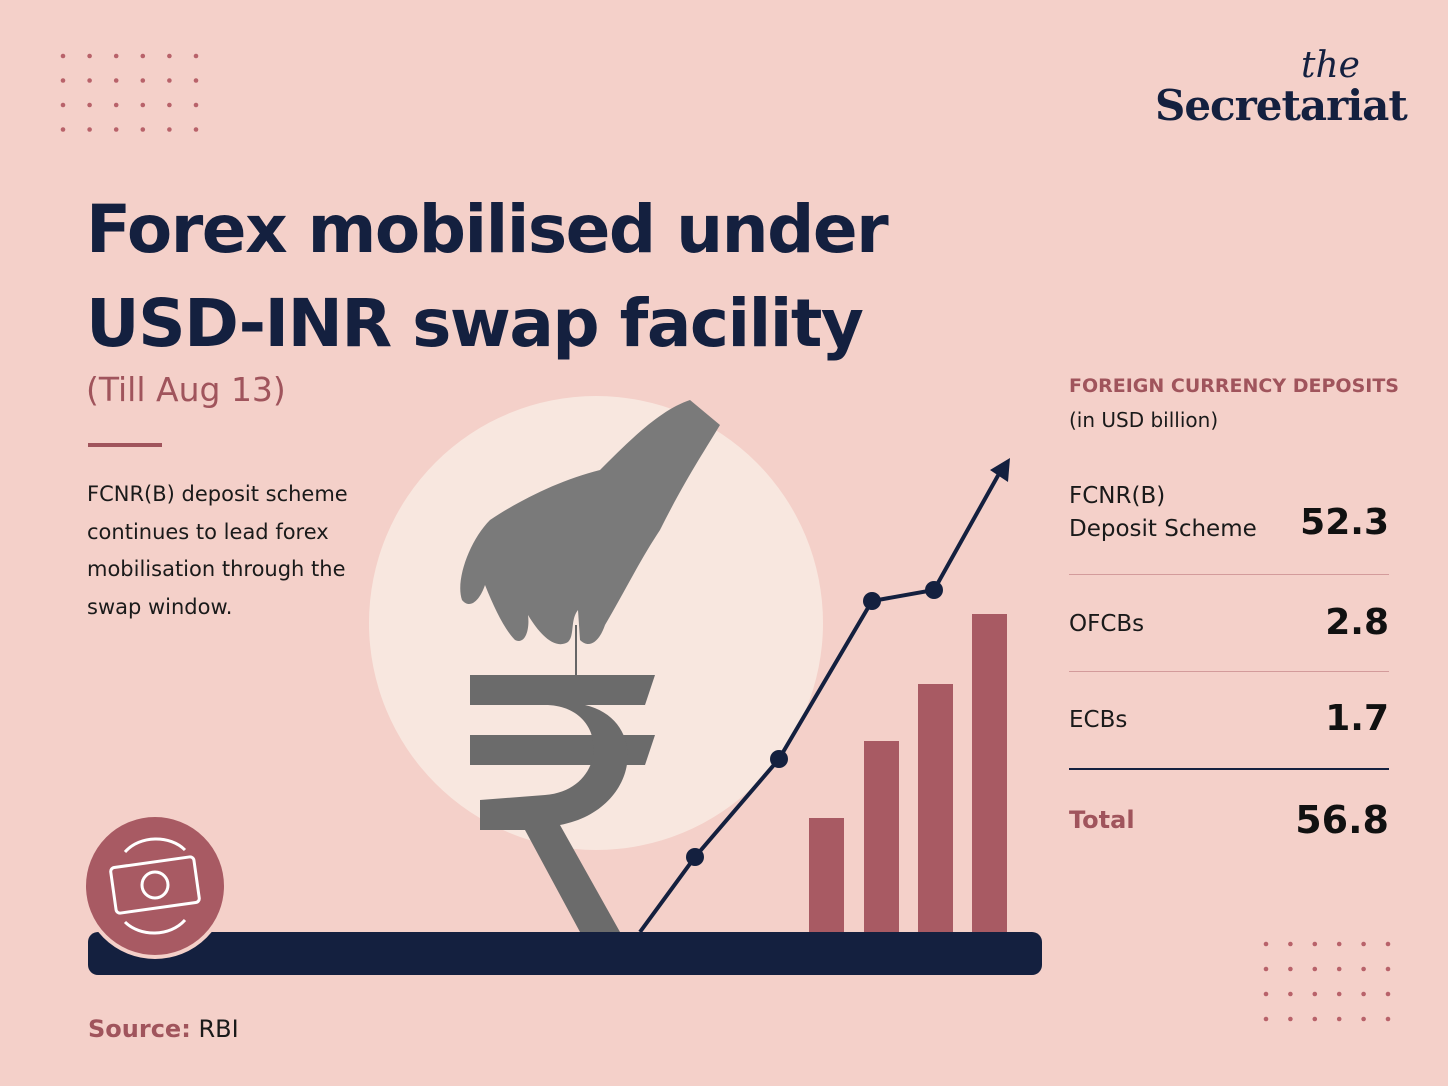 The width and height of the screenshot is (1448, 1086). What do you see at coordinates (1163, 513) in the screenshot?
I see `row-label: FCNR(B) Deposit Scheme` at bounding box center [1163, 513].